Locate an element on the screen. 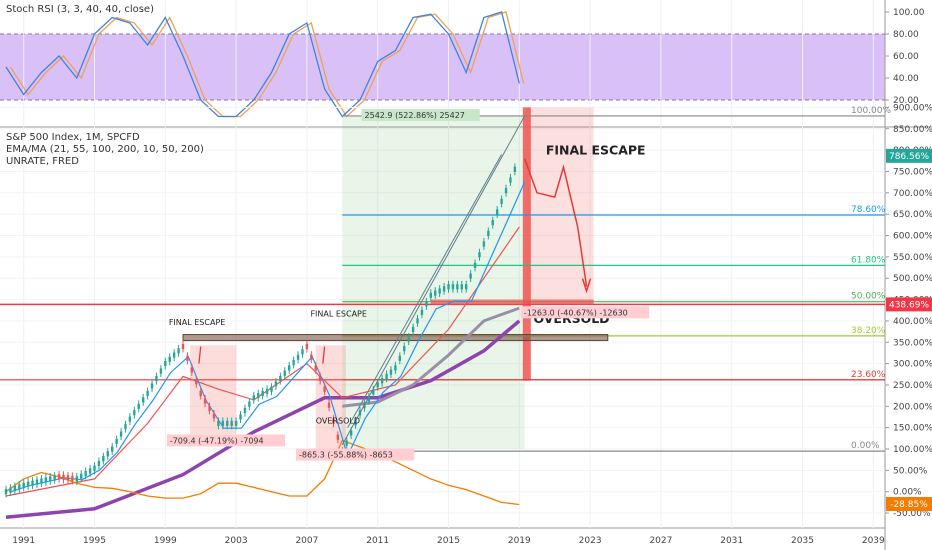 The image size is (932, 550). main-y-tick-label: 700.00% is located at coordinates (912, 194).